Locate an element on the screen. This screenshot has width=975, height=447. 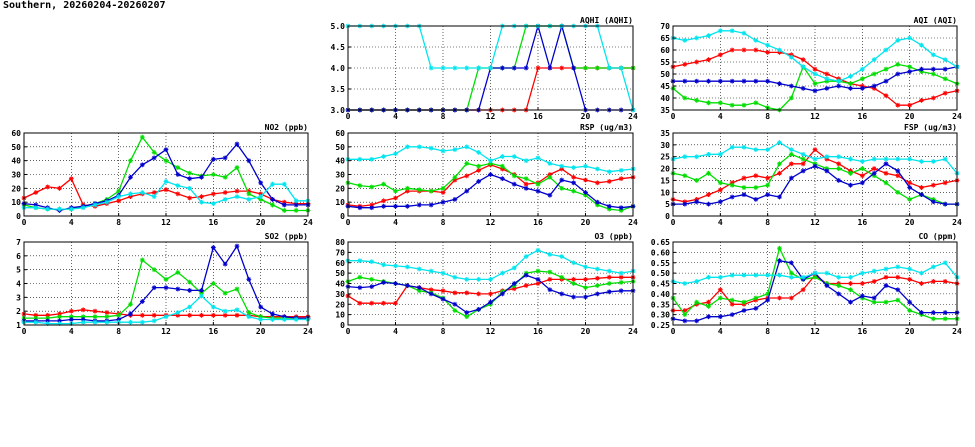
y-tick-label: 4 is located at coordinates (18, 284).